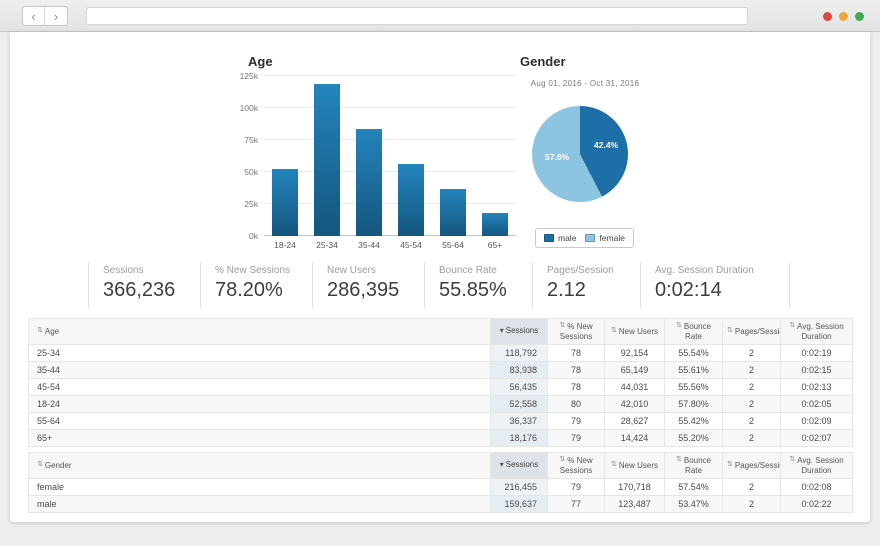  Describe the element at coordinates (585, 83) in the screenshot. I see `date-range-label: Aug 01, 2016 - Oct 31, 2016` at that location.